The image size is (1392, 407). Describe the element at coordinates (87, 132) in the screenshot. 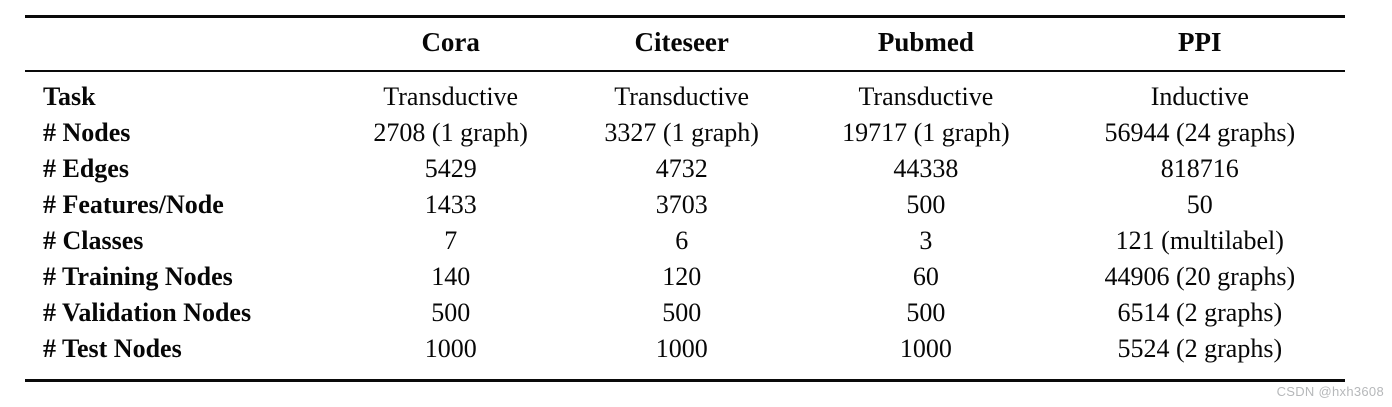

I see `row-label: # Nodes` at that location.